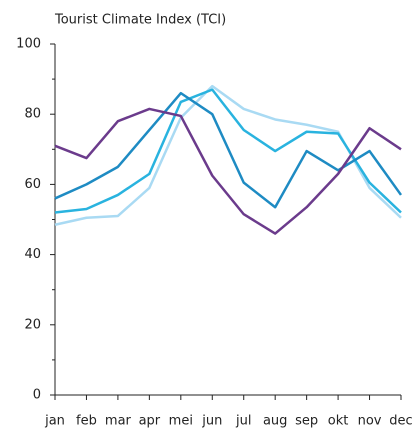  I want to click on x-tick-label: okt, so click(338, 421).